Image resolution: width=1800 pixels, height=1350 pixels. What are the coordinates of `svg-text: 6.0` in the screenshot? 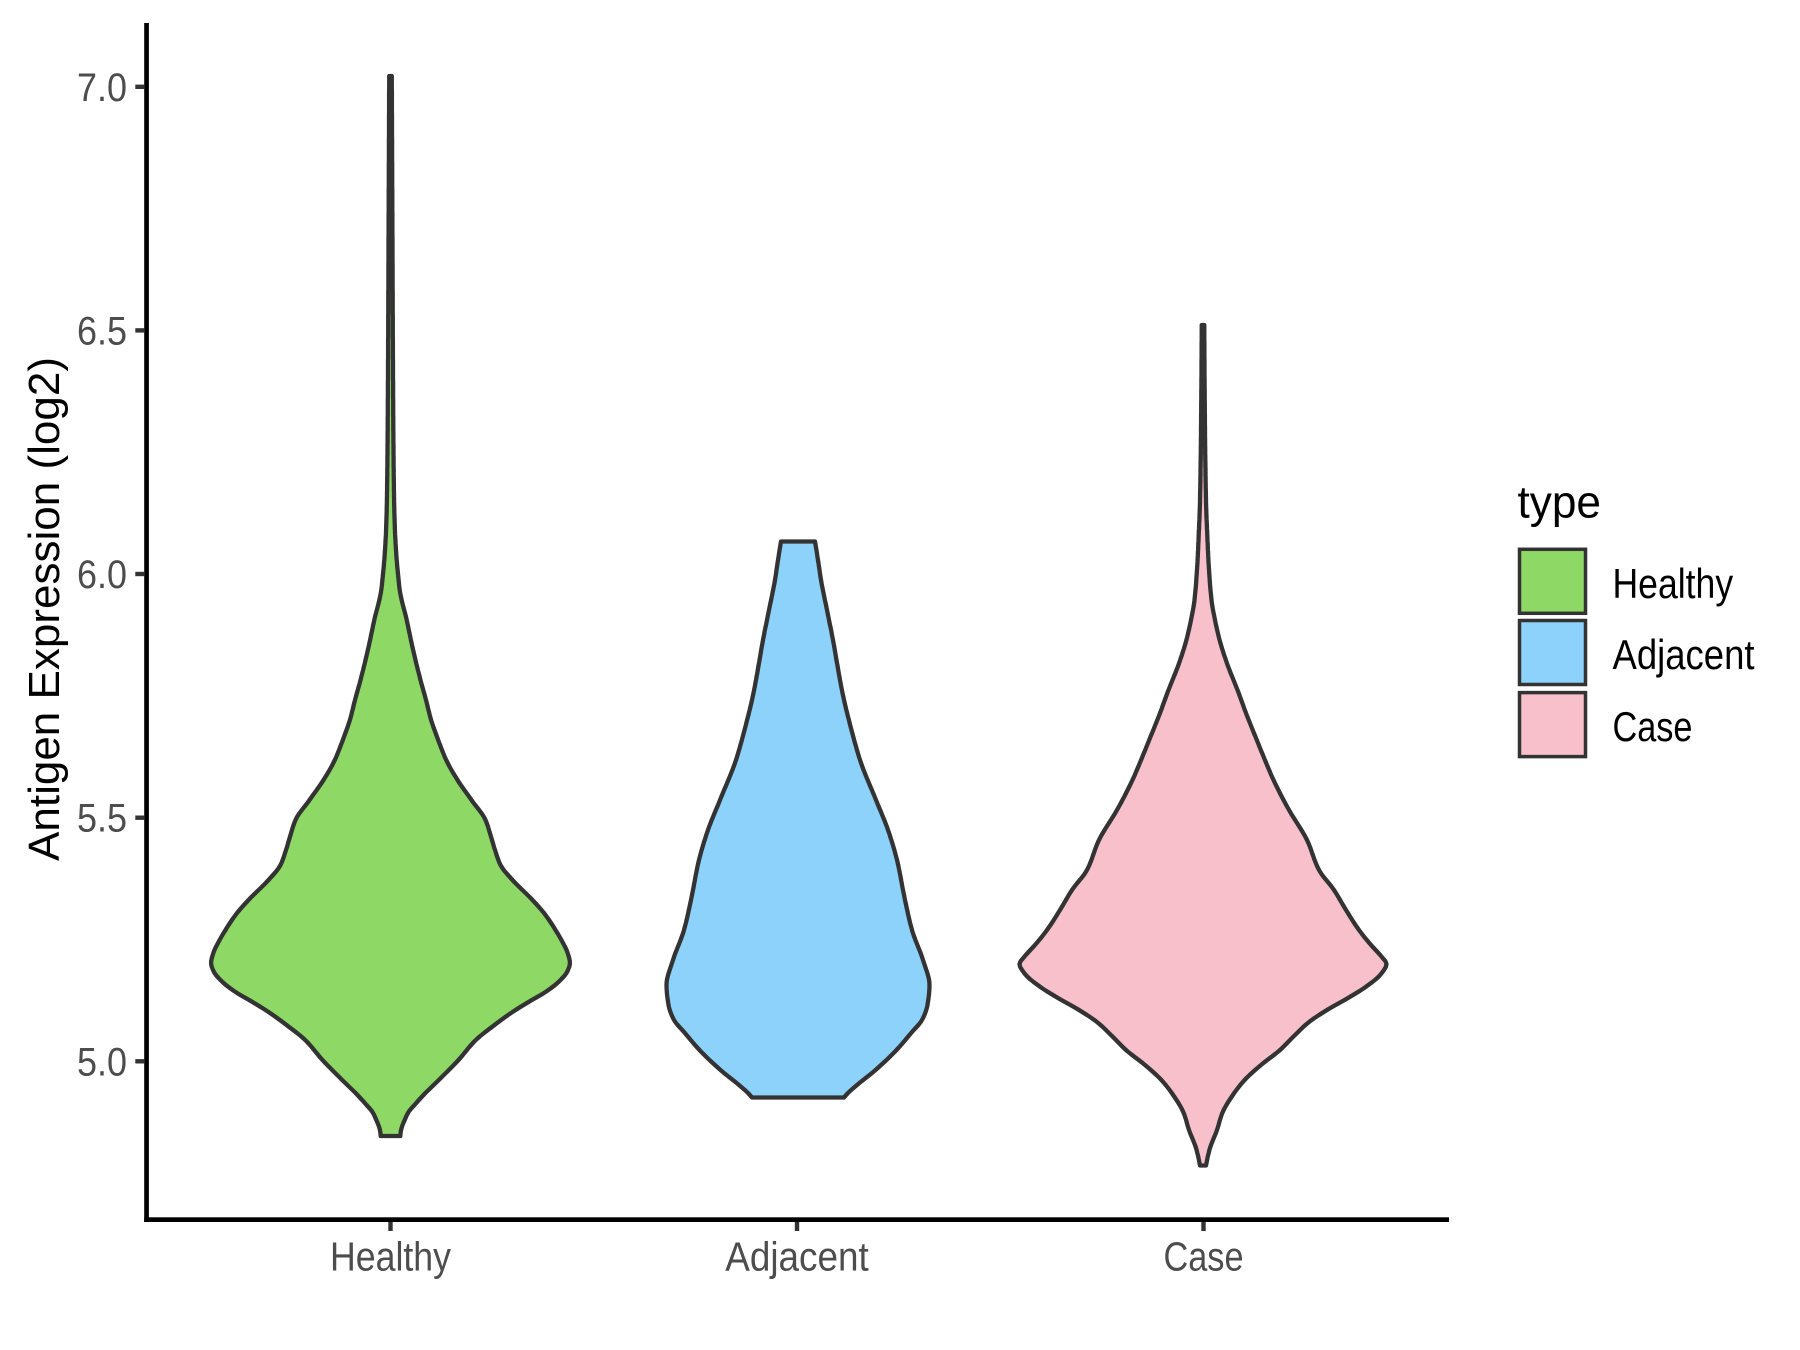 It's located at (102, 575).